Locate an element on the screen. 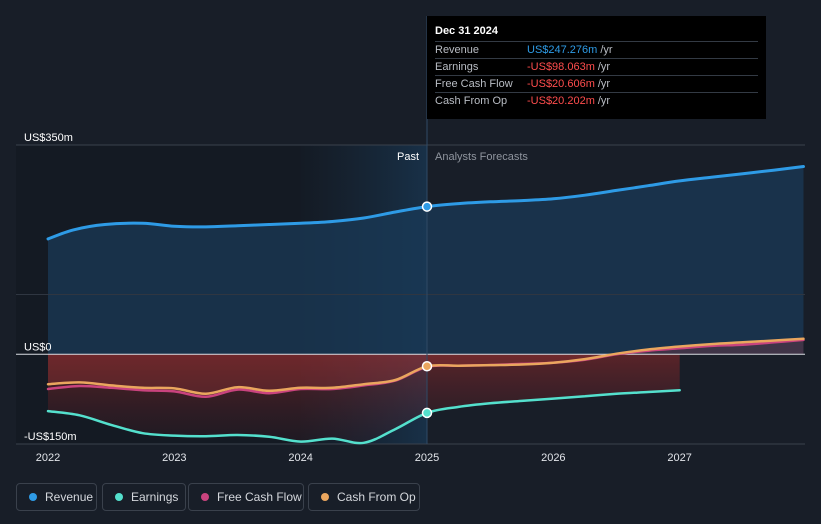 This screenshot has height=524, width=821. tooltip-row-cash-from-op: Cash From Op -US$20.202m/yr is located at coordinates (596, 101).